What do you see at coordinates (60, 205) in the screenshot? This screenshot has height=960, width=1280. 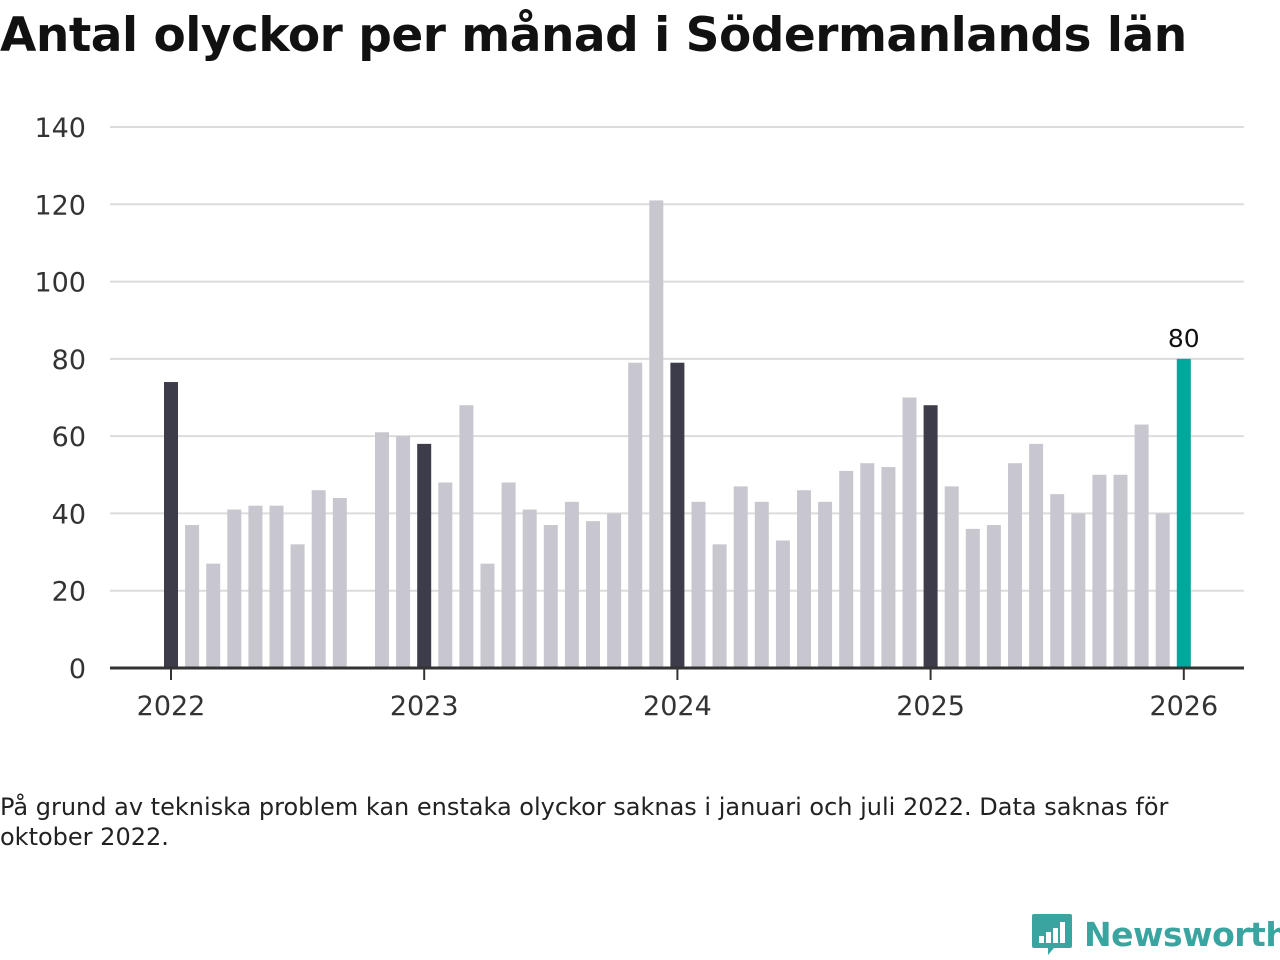 I see `y-tick-label: 120` at bounding box center [60, 205].